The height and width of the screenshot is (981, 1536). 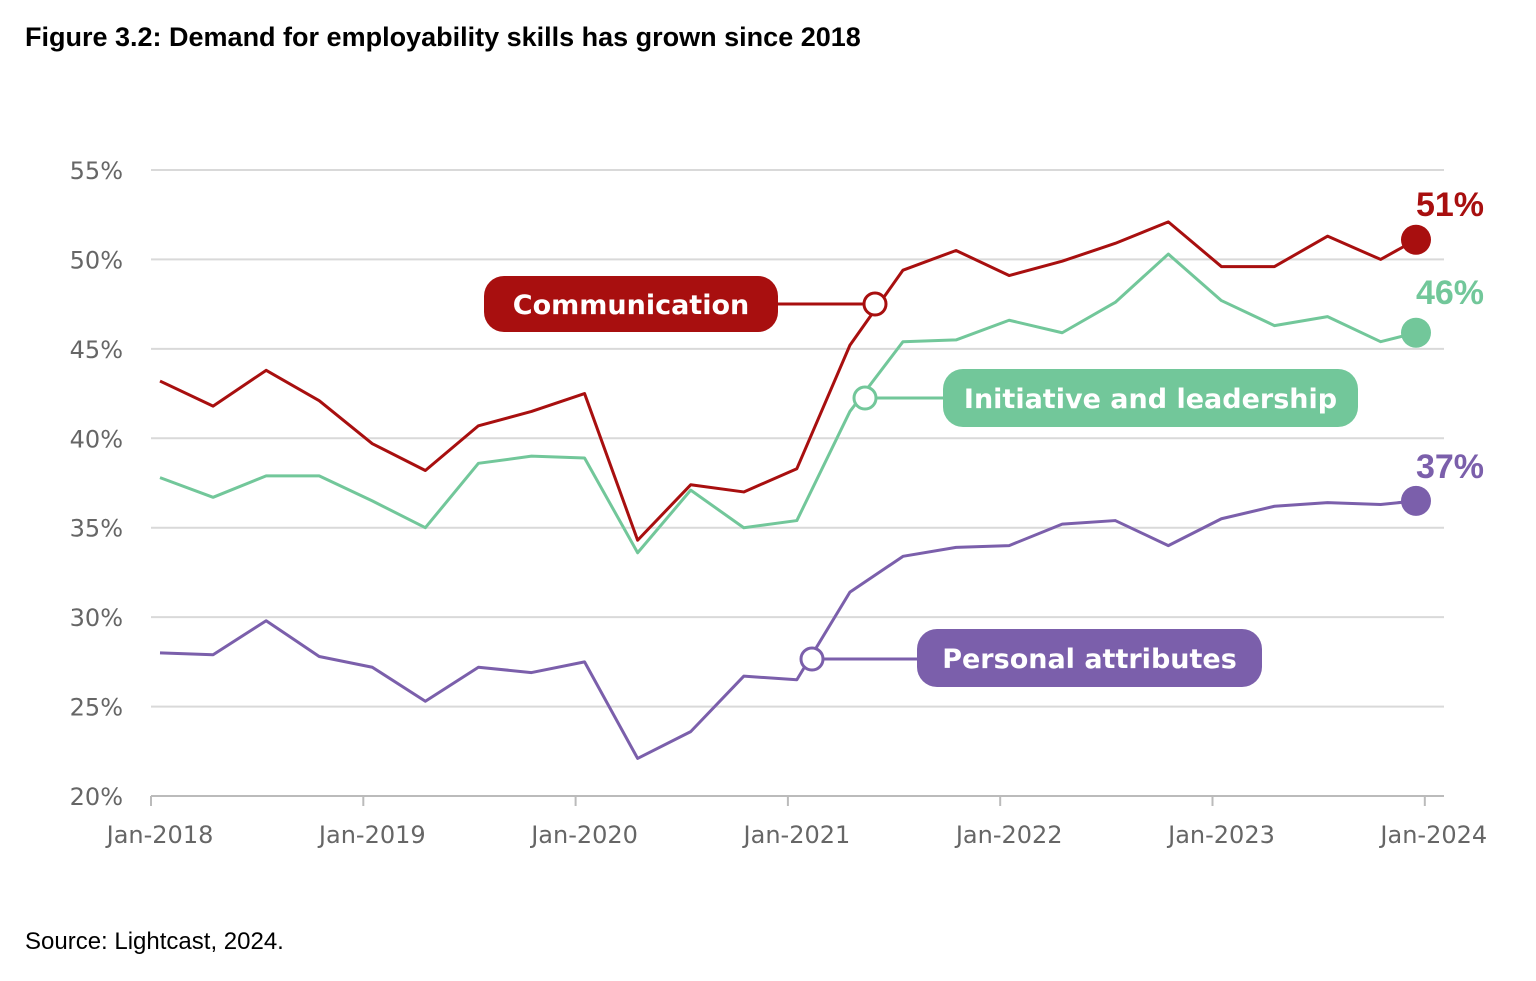 I want to click on y-tick-label: 50%, so click(x=96, y=260).